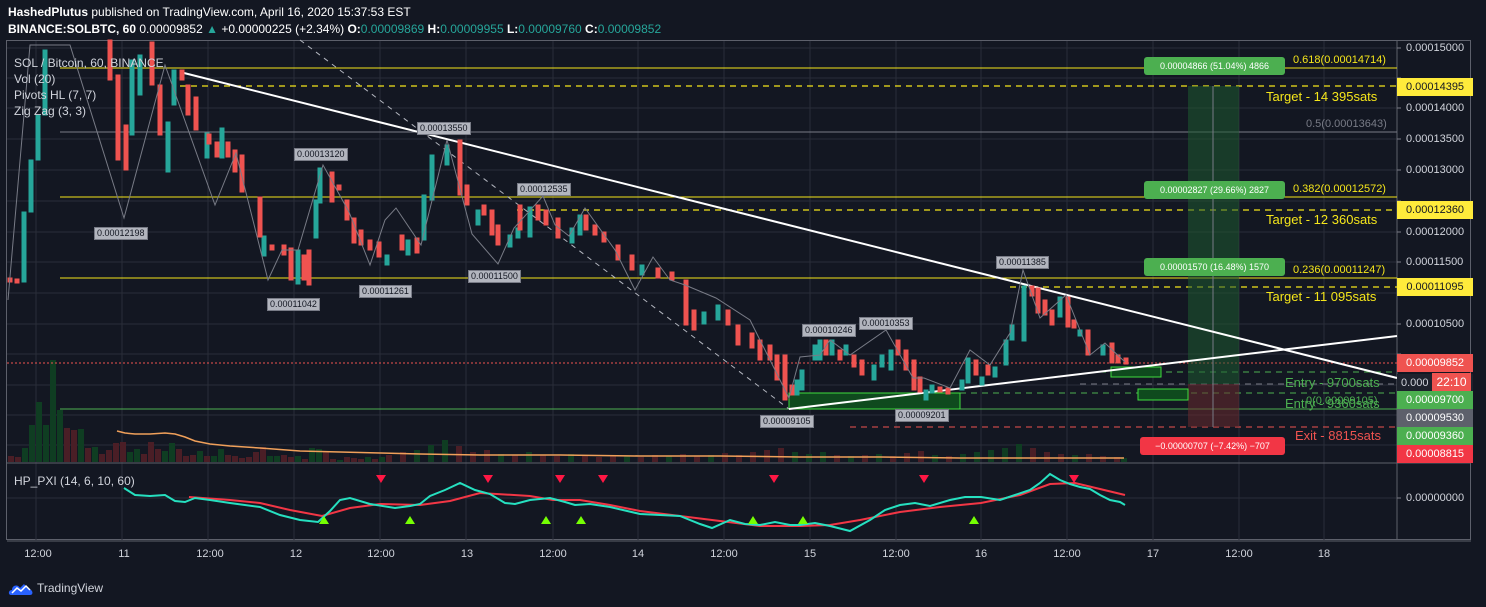  Describe the element at coordinates (649, 520) in the screenshot. I see `buy-signals` at that location.